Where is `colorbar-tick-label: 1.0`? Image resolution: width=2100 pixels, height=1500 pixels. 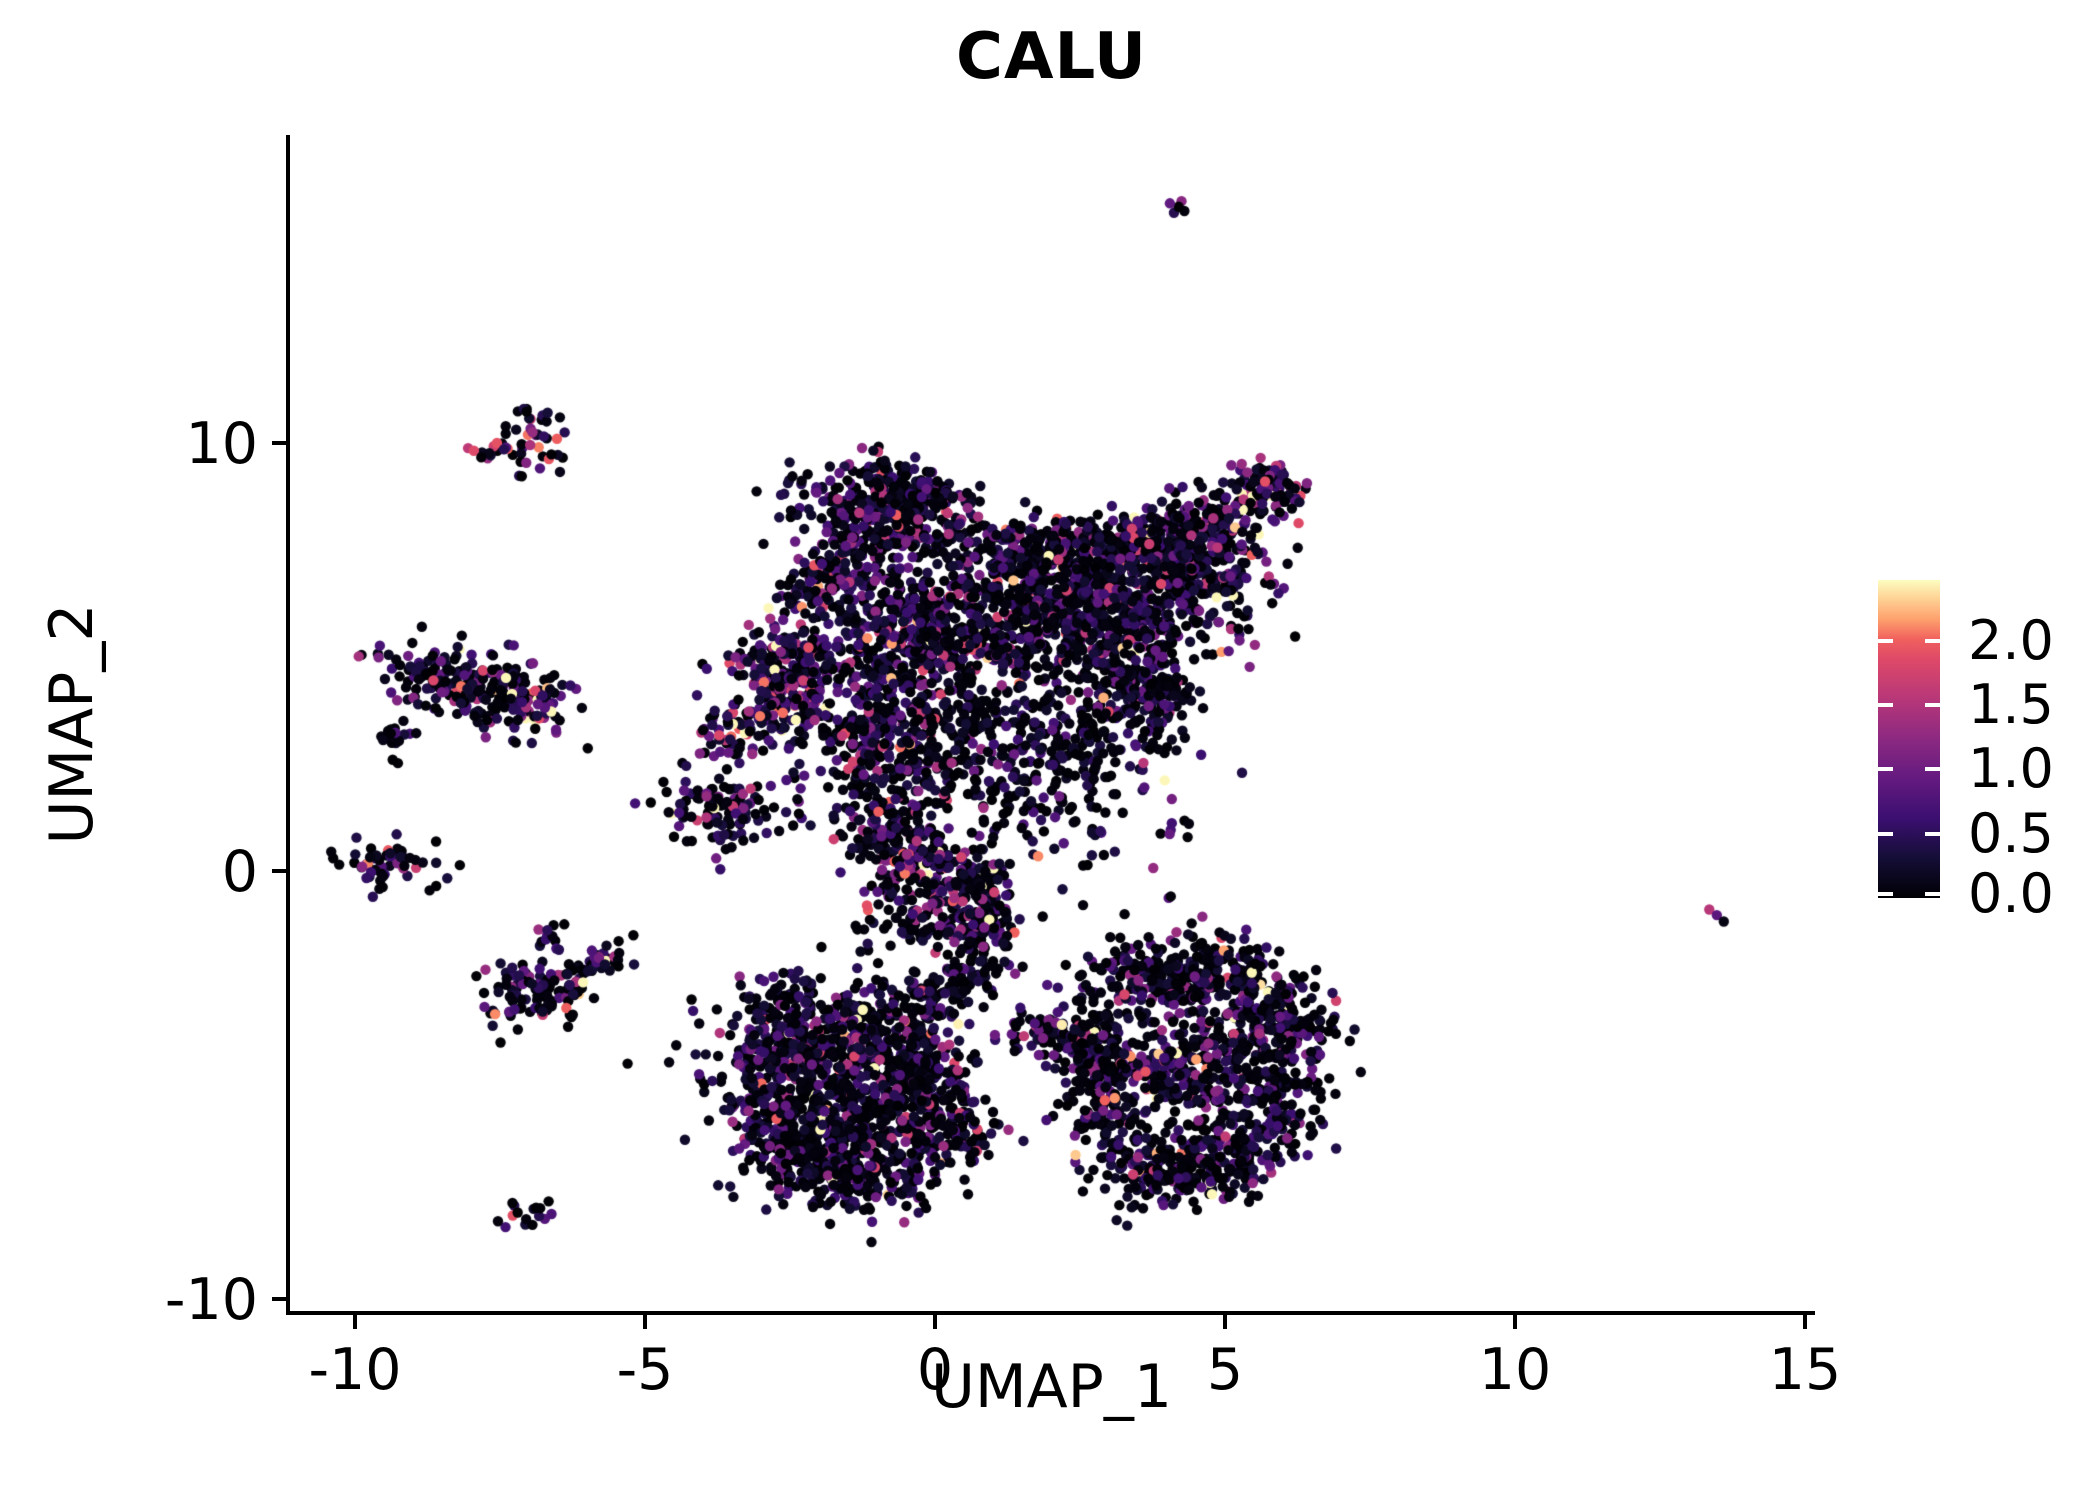 colorbar-tick-label: 1.0 is located at coordinates (2011, 769).